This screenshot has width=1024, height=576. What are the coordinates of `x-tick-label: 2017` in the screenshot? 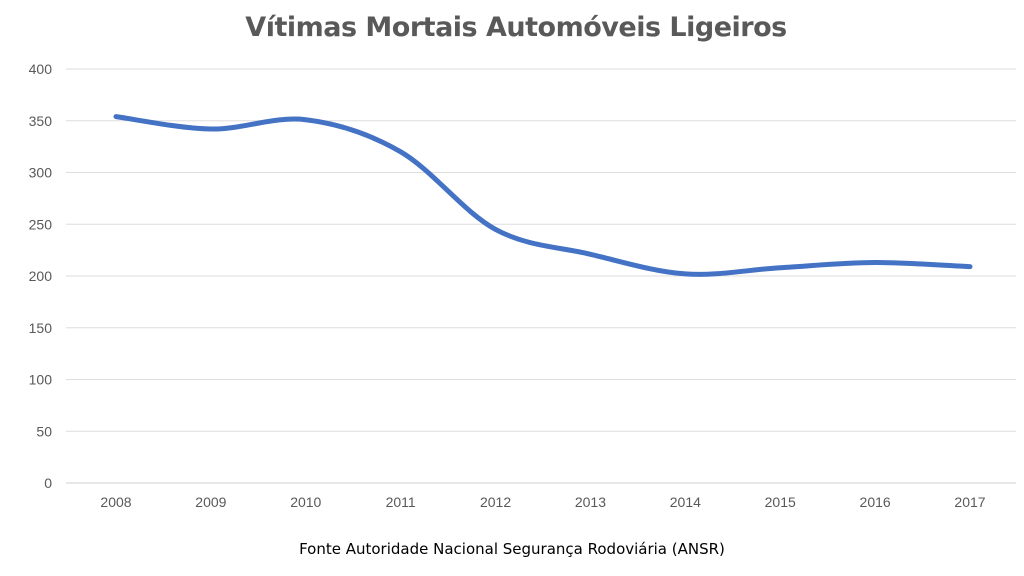 It's located at (969, 502).